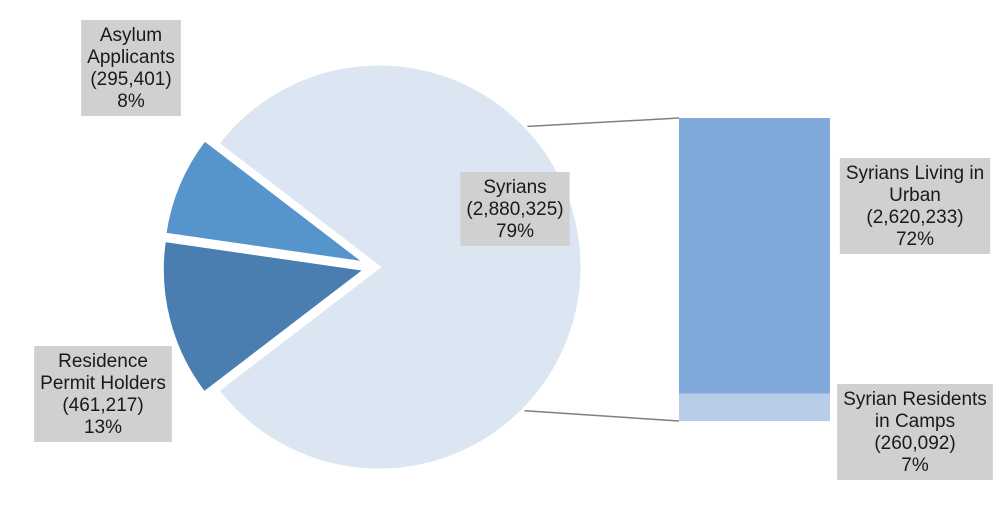 The image size is (1005, 516). I want to click on label-asylum-applicants-box, so click(131, 68).